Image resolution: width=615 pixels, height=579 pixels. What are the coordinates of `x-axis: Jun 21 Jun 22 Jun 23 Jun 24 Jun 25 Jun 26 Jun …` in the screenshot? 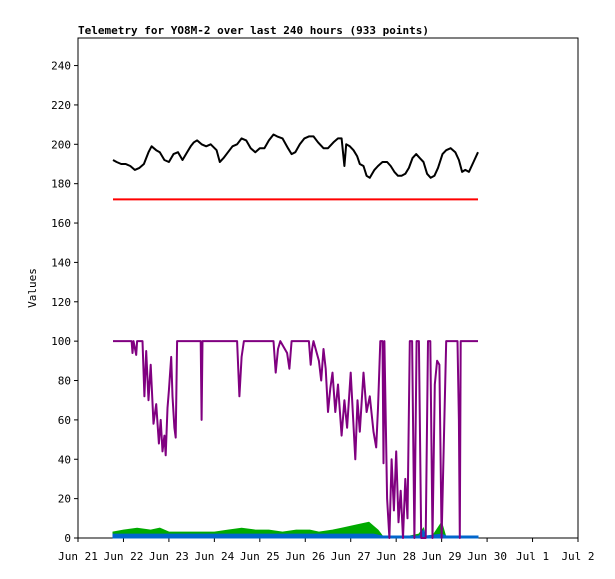 It's located at (326, 550).